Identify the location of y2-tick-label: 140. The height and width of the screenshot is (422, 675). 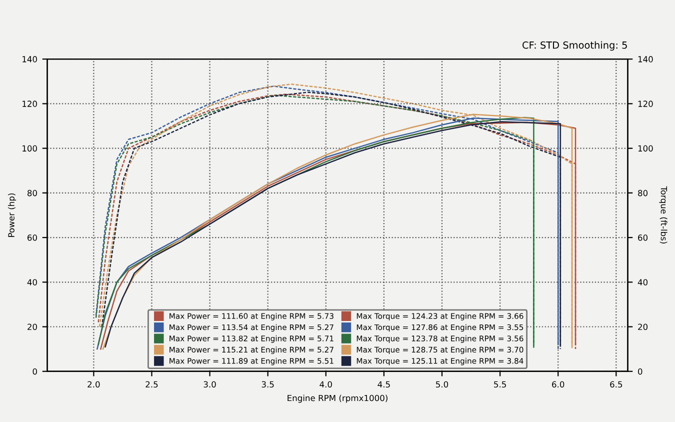
(645, 59).